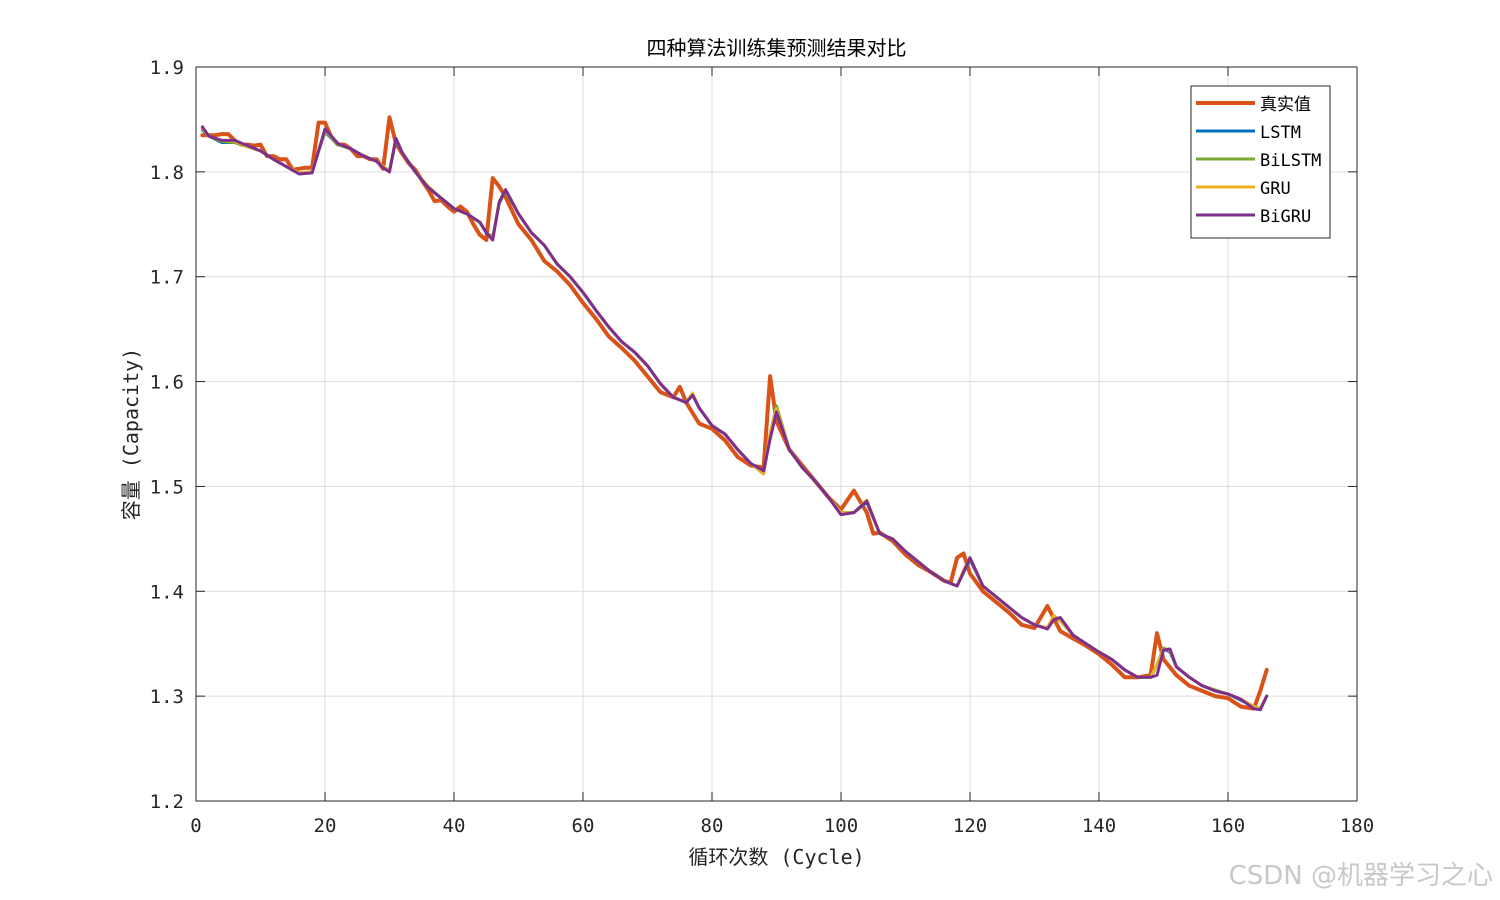 The image size is (1500, 900). What do you see at coordinates (1280, 133) in the screenshot?
I see `legend-label-1: LSTM` at bounding box center [1280, 133].